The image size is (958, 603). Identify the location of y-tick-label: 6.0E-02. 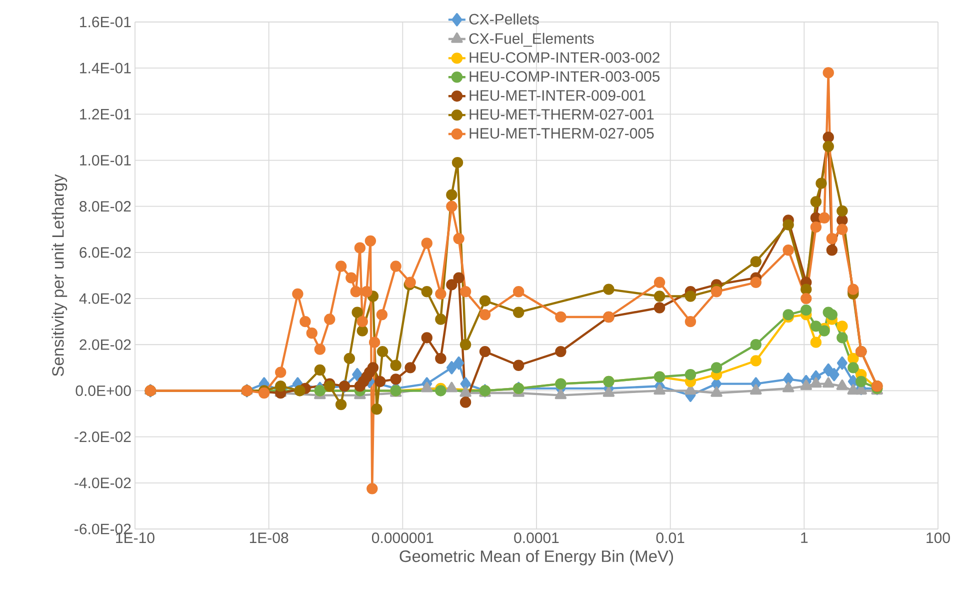
(105, 252).